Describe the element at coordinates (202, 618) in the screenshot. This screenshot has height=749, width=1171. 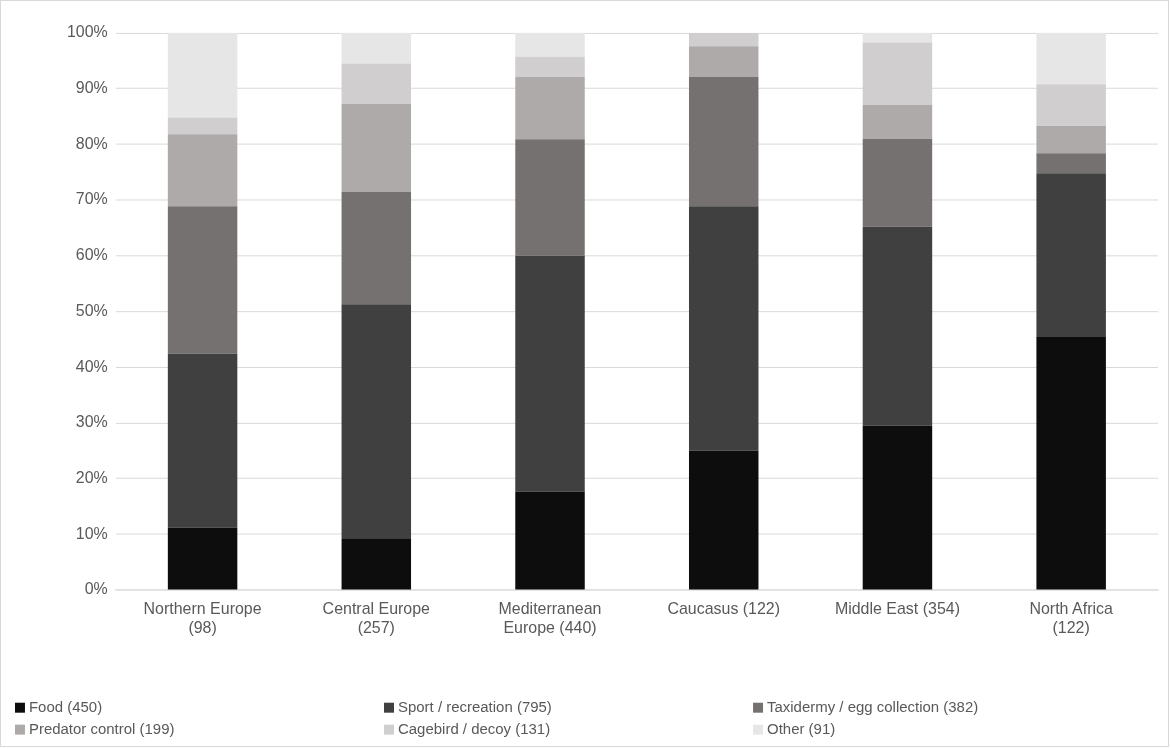
I see `x-tick-label: Northern Europe (98)` at that location.